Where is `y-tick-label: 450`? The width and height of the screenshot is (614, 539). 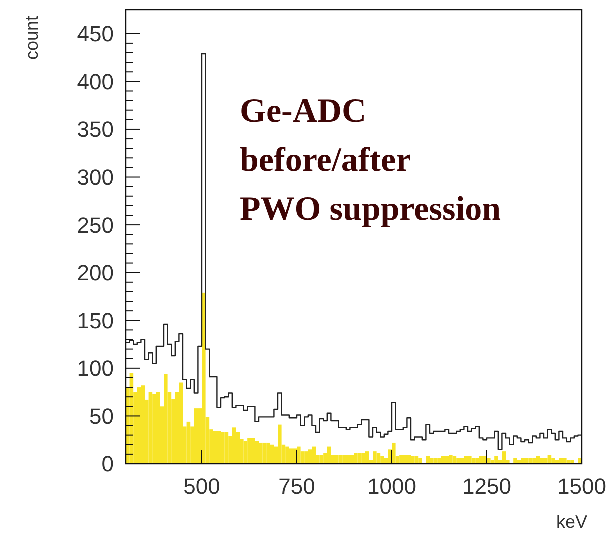 y-tick-label: 450 is located at coordinates (95, 34).